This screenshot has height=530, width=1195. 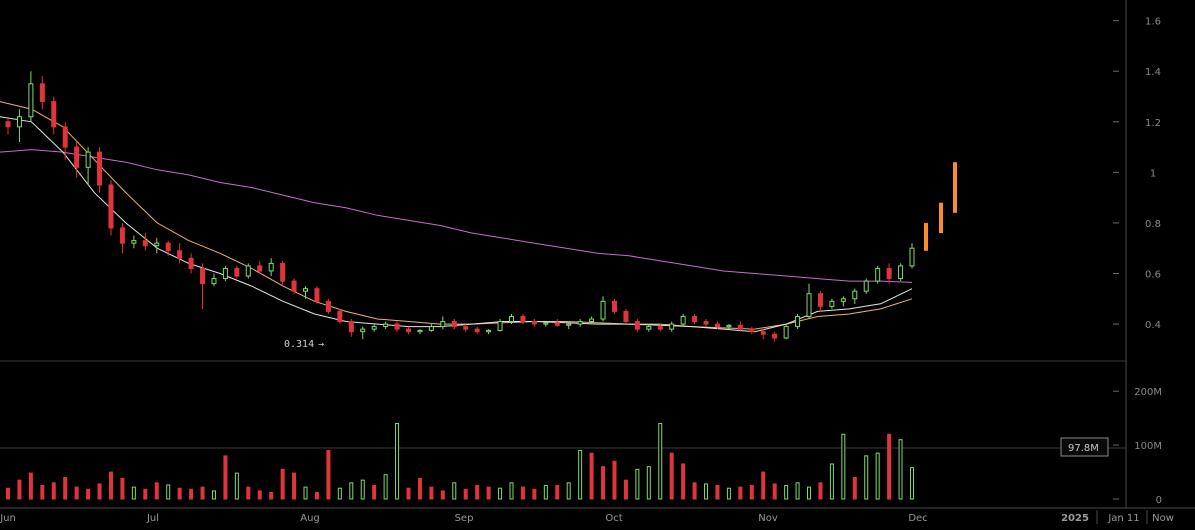 What do you see at coordinates (460, 461) in the screenshot?
I see `volume-bars` at bounding box center [460, 461].